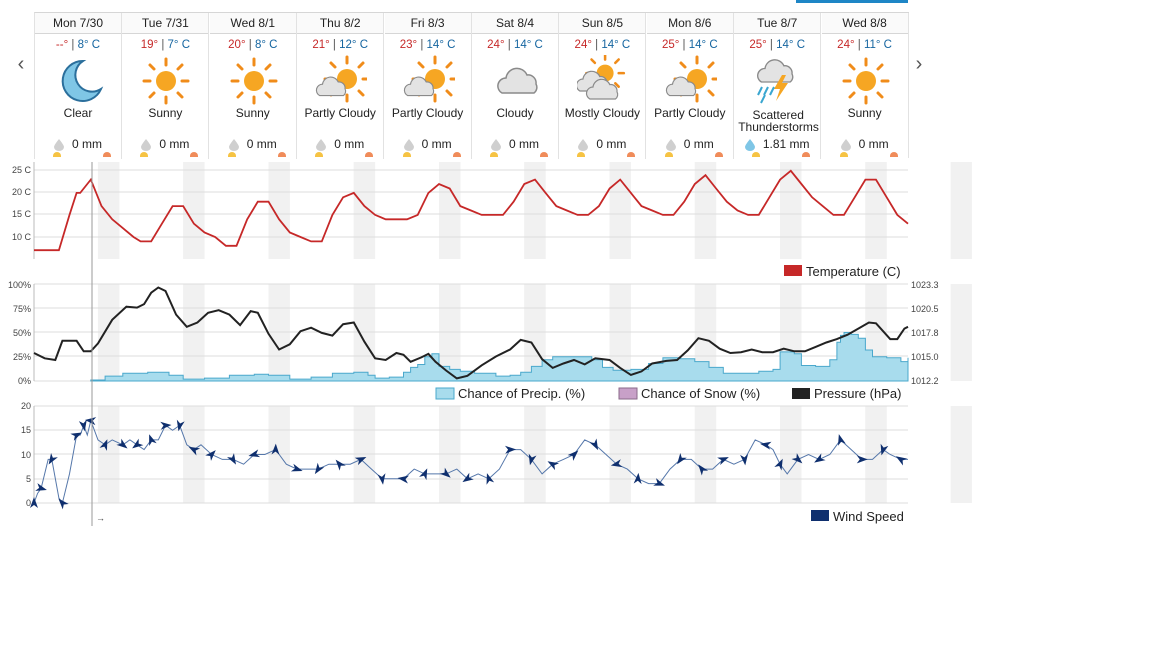  What do you see at coordinates (689, 45) in the screenshot?
I see `temperature-range: 25° | 14° C` at bounding box center [689, 45].